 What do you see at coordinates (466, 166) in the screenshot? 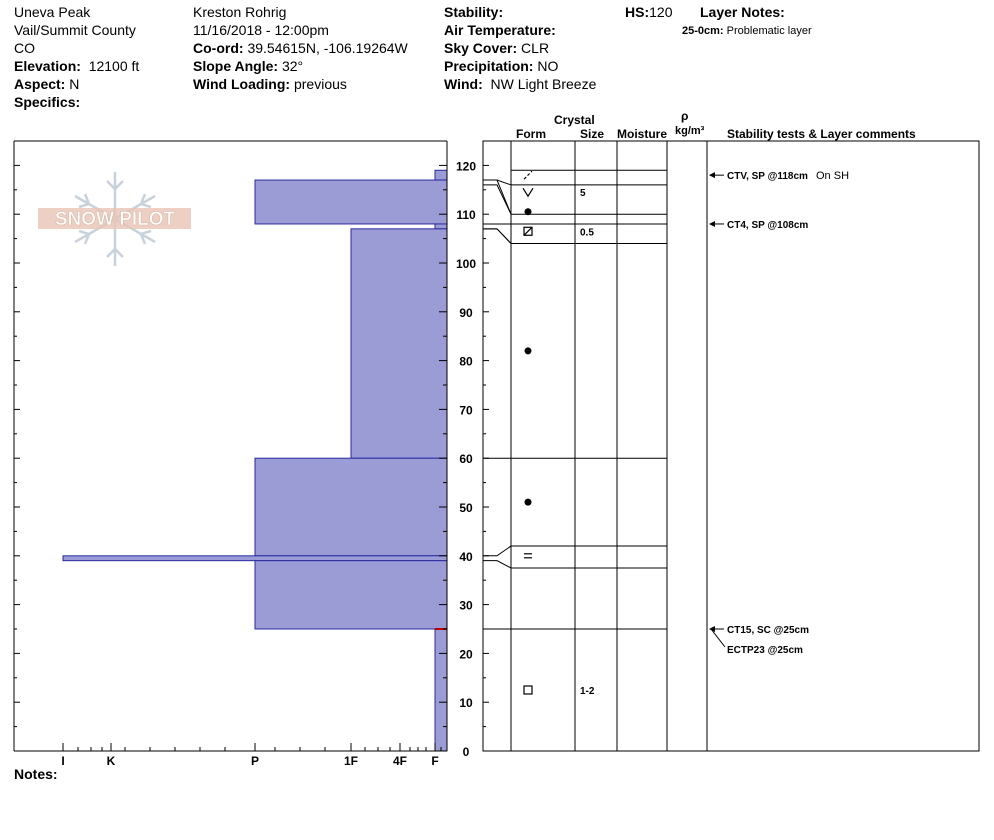
I see `depth-label-120: 120` at bounding box center [466, 166].